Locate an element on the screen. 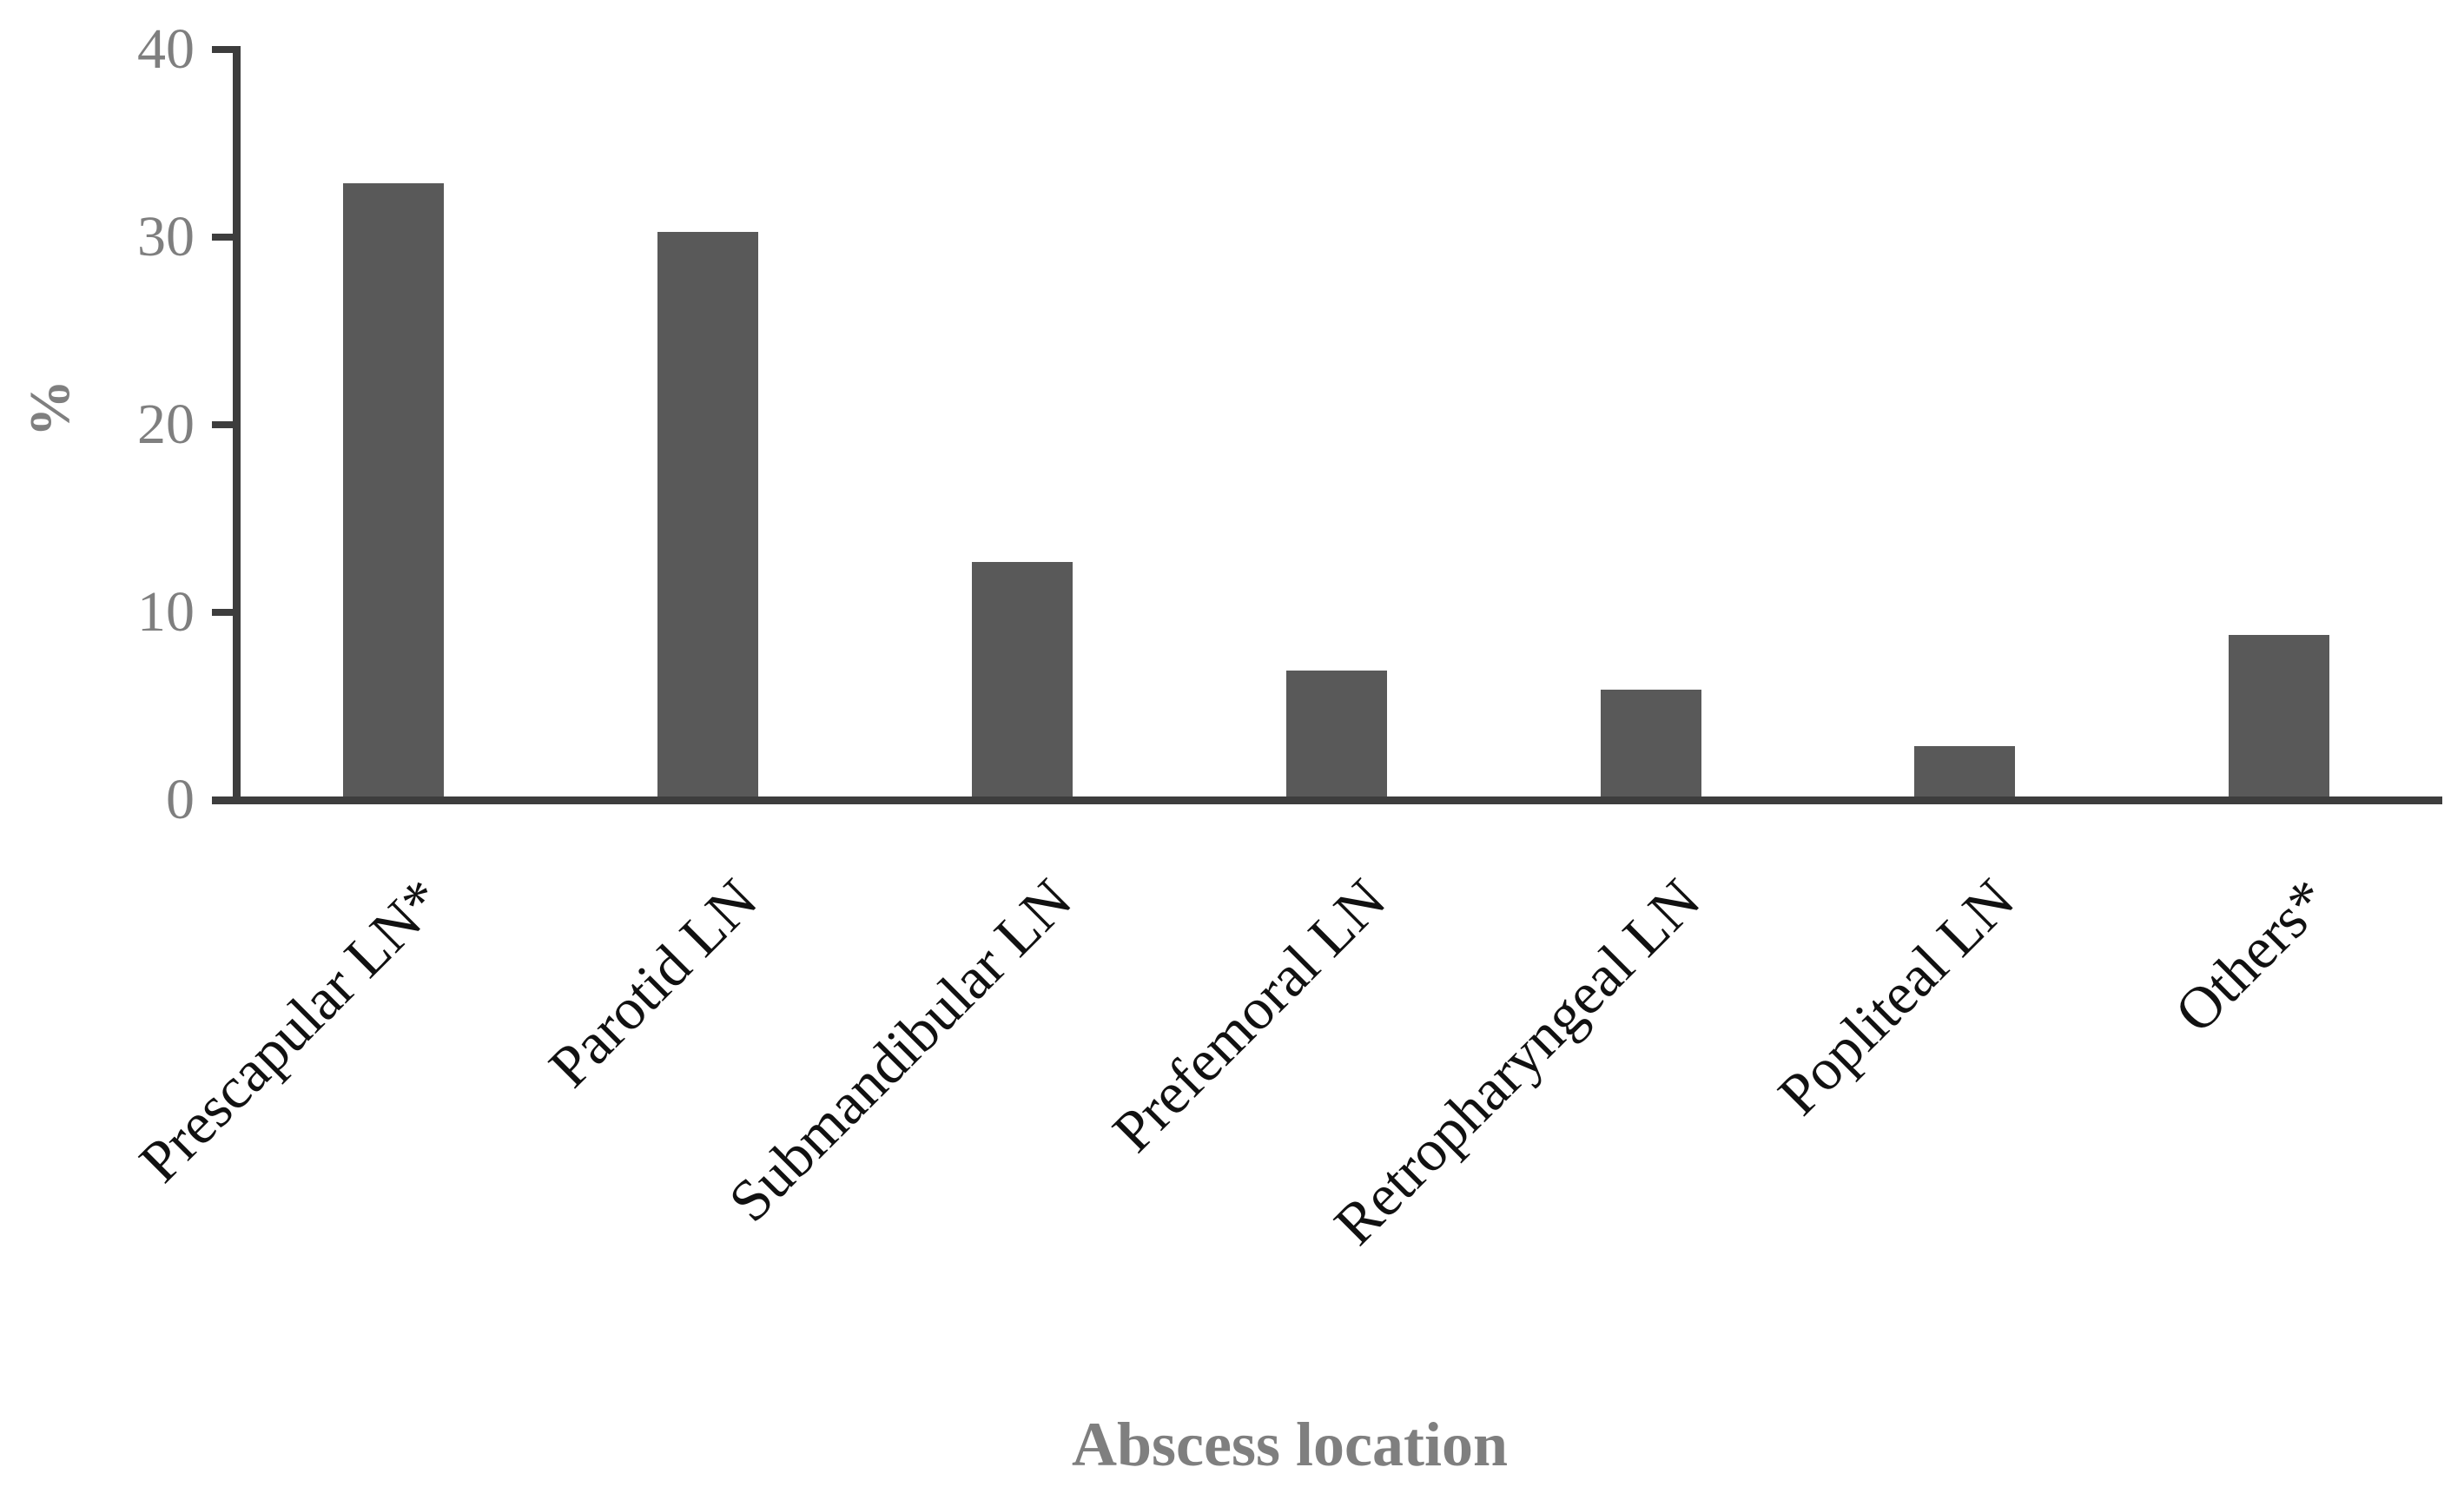 The height and width of the screenshot is (1507, 2464). x-category-label: Others* is located at coordinates (2252, 956).